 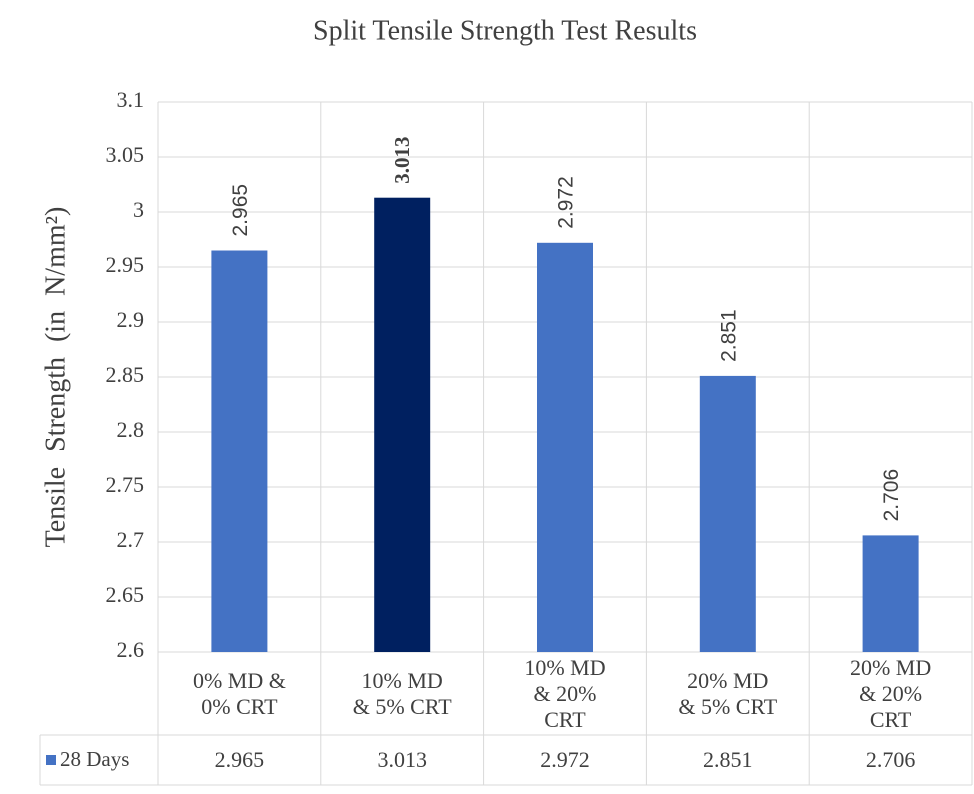 What do you see at coordinates (728, 335) in the screenshot?
I see `data-label: 2.851` at bounding box center [728, 335].